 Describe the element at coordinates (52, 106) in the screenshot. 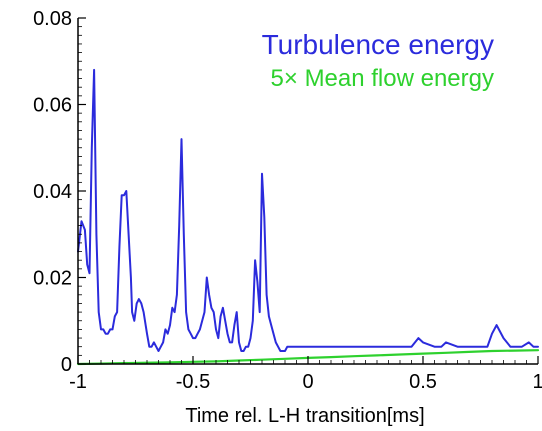

I see `y-tick-label: 0.06` at that location.